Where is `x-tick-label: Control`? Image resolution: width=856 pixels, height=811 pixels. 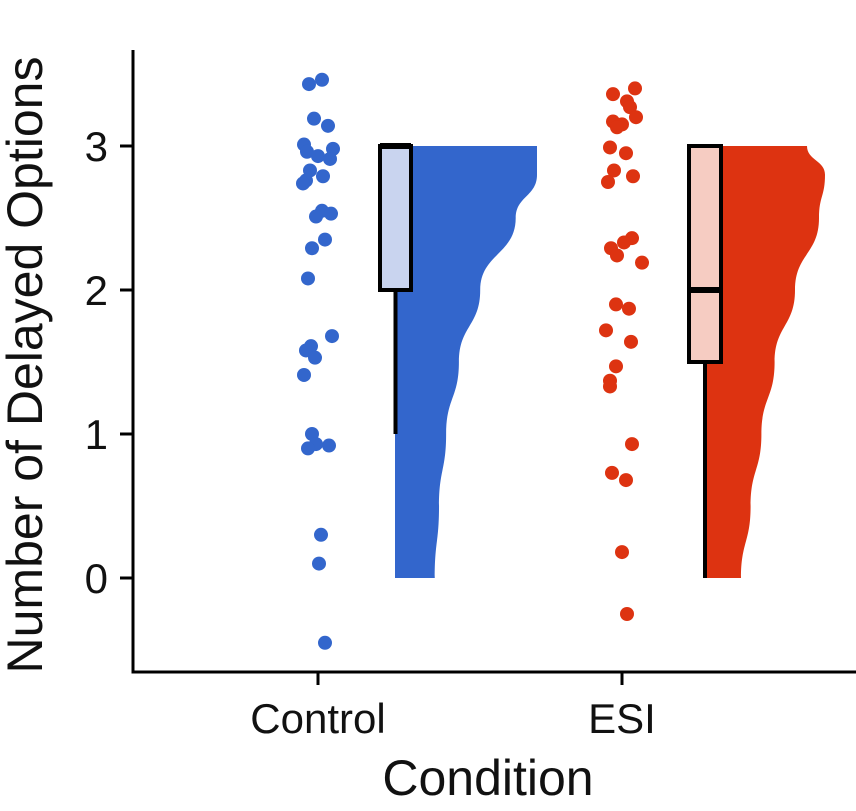
x-tick-label: Control is located at coordinates (317, 718).